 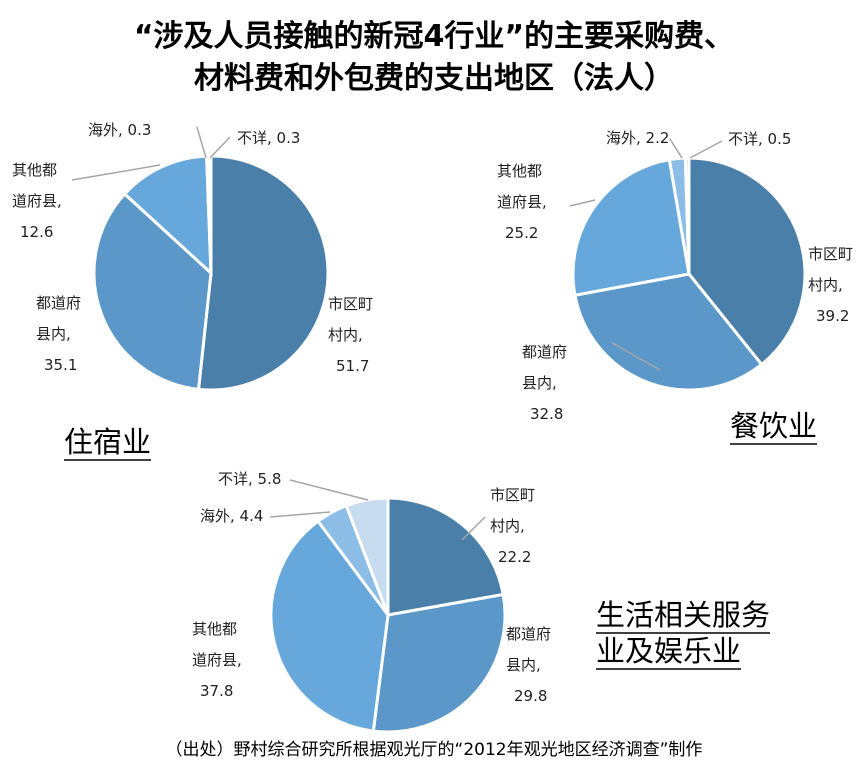 What do you see at coordinates (107, 442) in the screenshot?
I see `industry-name: 住宿业` at bounding box center [107, 442].